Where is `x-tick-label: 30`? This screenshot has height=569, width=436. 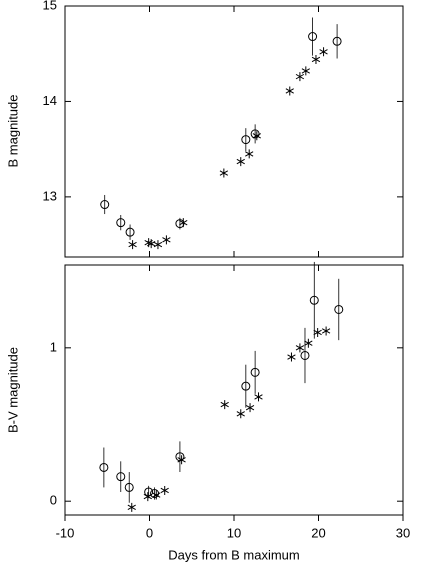 x-tick-label: 30 is located at coordinates (403, 532).